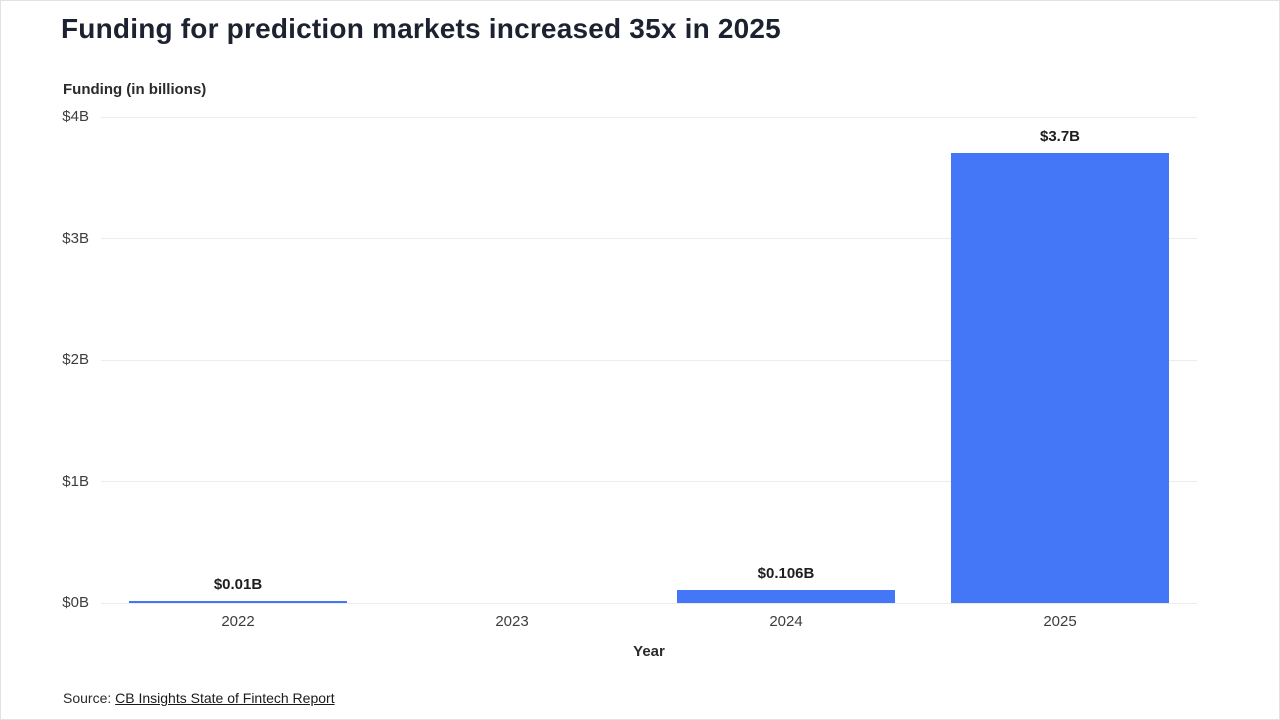 The image size is (1280, 720). Describe the element at coordinates (75, 359) in the screenshot. I see `y-tick-label: $2B` at that location.